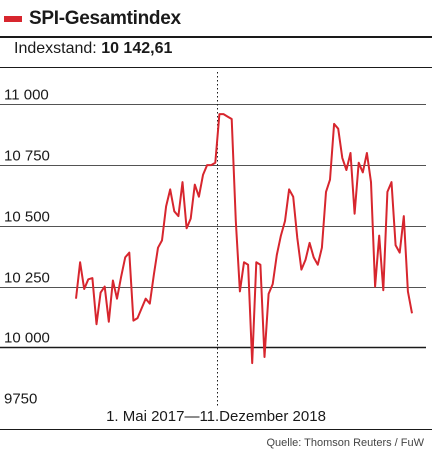 The height and width of the screenshot is (458, 432). What do you see at coordinates (216, 416) in the screenshot?
I see `x-axis-period: 1. Mai 2017—11.Dezember 2018` at bounding box center [216, 416].